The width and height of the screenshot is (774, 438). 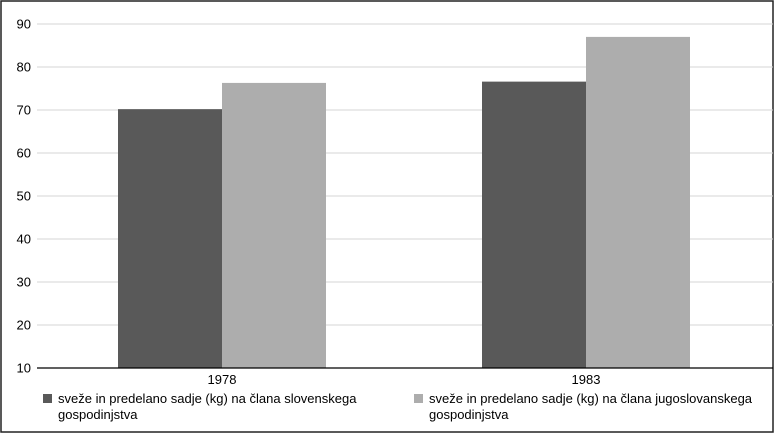 What do you see at coordinates (274, 225) in the screenshot?
I see `bar-2-1978` at bounding box center [274, 225].